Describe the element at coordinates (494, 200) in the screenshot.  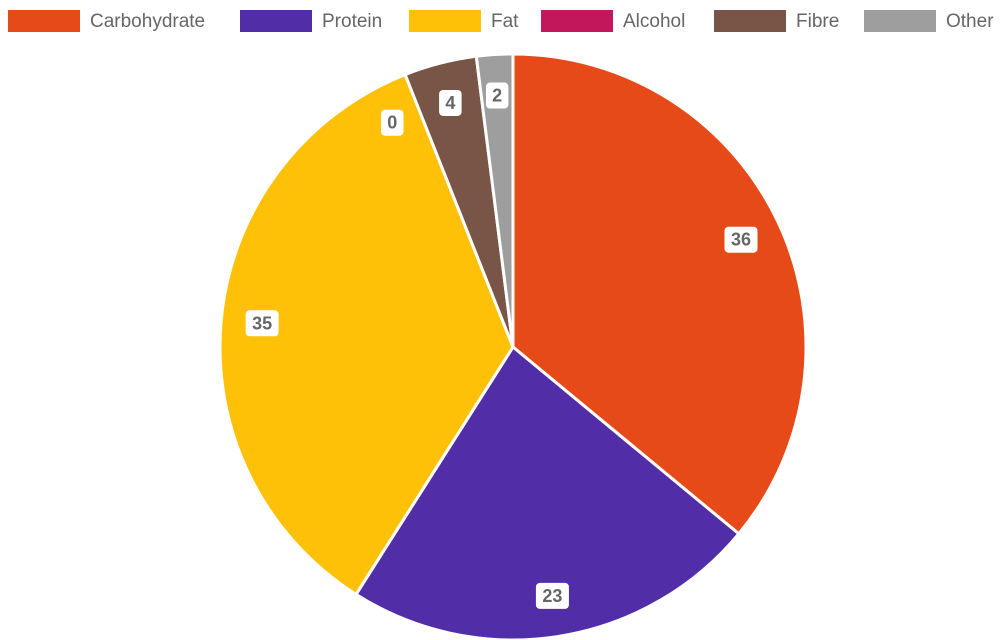
I see `pie-slice-other` at that location.